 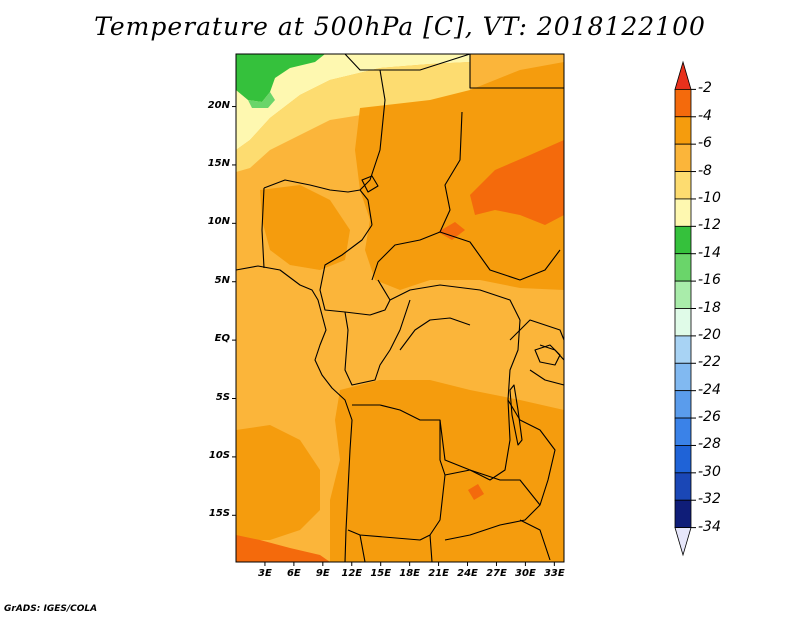 What do you see at coordinates (547, 355) in the screenshot?
I see `lake-victoria` at bounding box center [547, 355].